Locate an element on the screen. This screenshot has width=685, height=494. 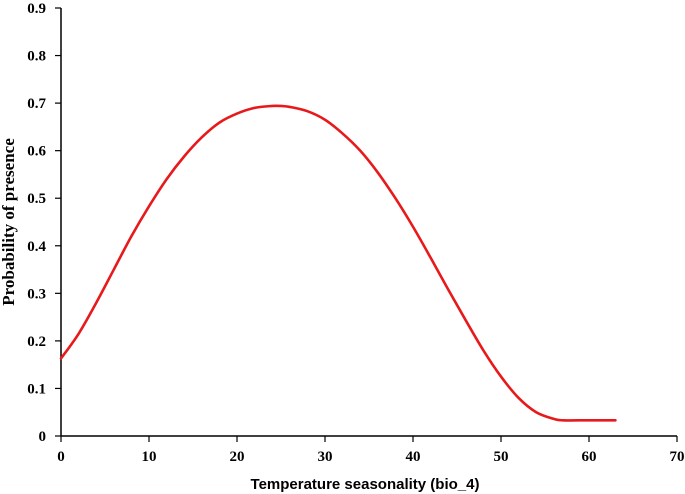
x-tick-label: 50 is located at coordinates (501, 457).